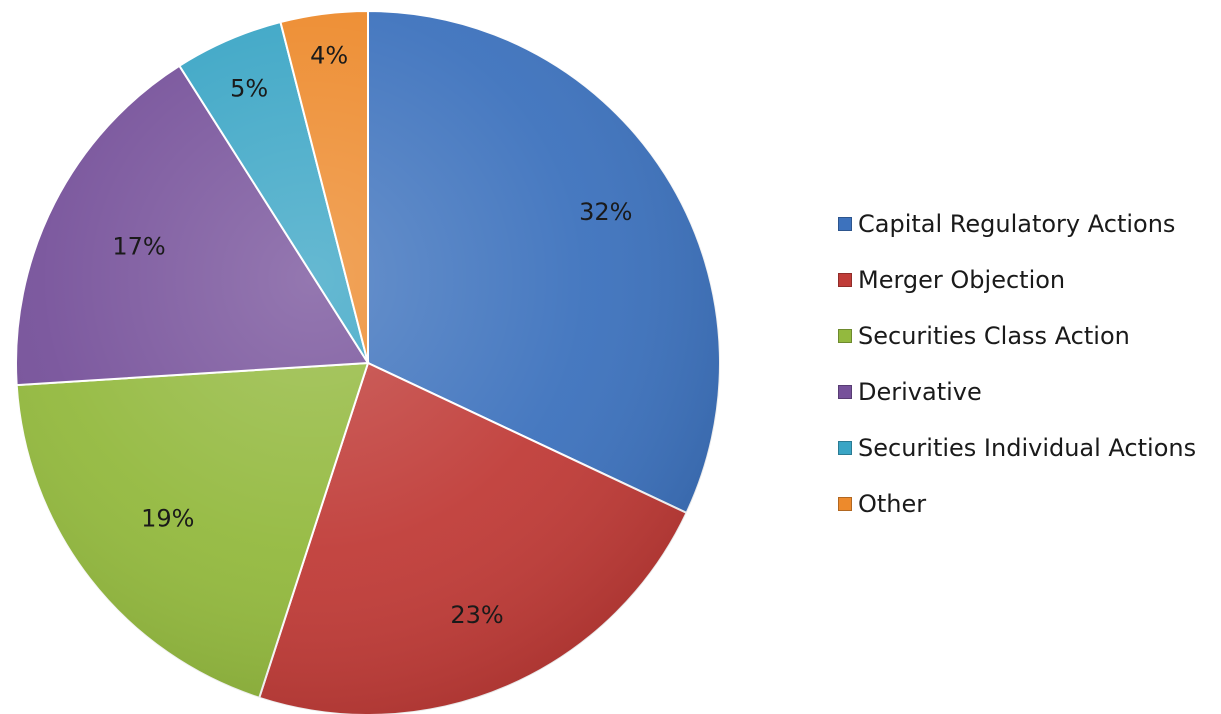  I want to click on legend-label: Other, so click(892, 504).